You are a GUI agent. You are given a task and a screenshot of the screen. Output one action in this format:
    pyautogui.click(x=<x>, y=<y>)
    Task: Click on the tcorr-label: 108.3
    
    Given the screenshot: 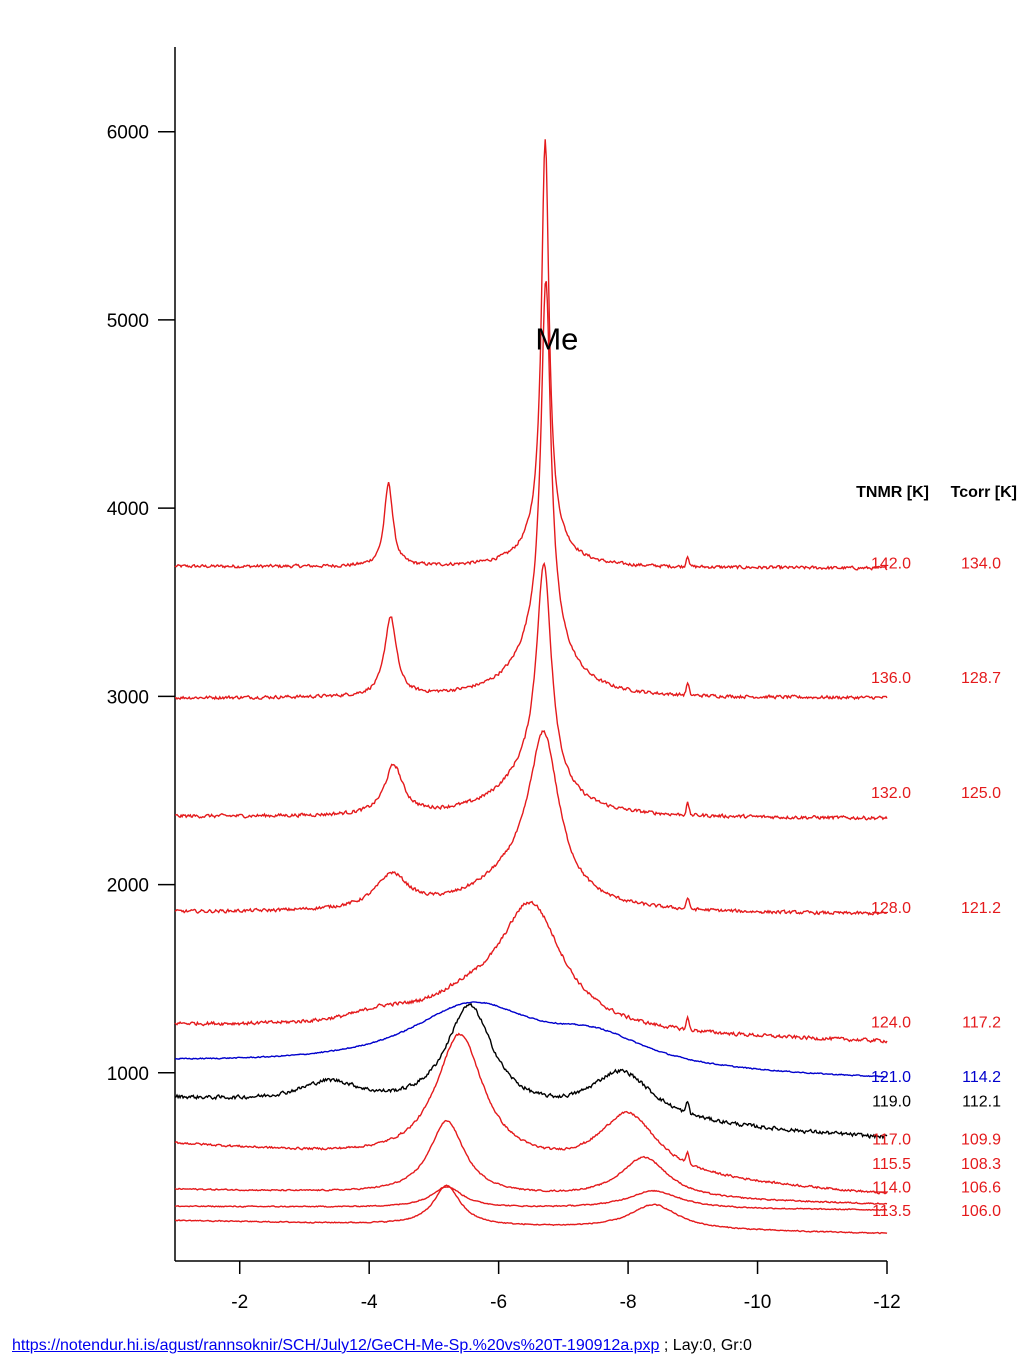 What is the action you would take?
    pyautogui.click(x=981, y=1164)
    